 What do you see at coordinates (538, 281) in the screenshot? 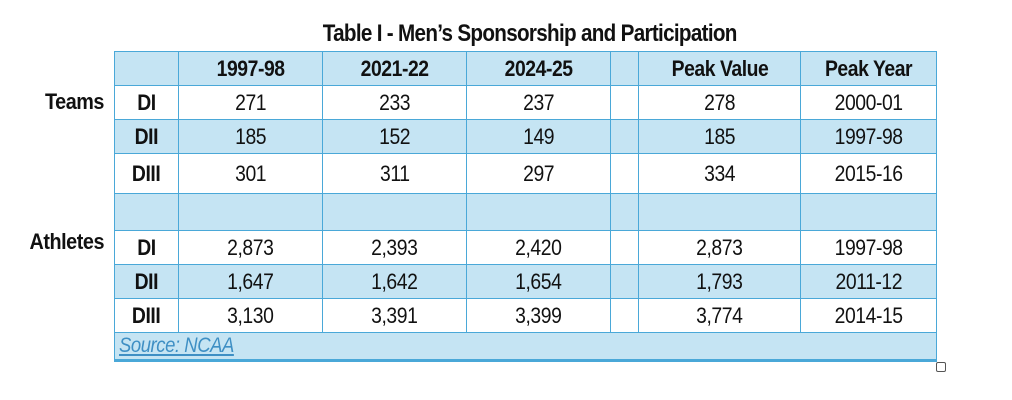
I see `table-cell: 1,654` at bounding box center [538, 281].